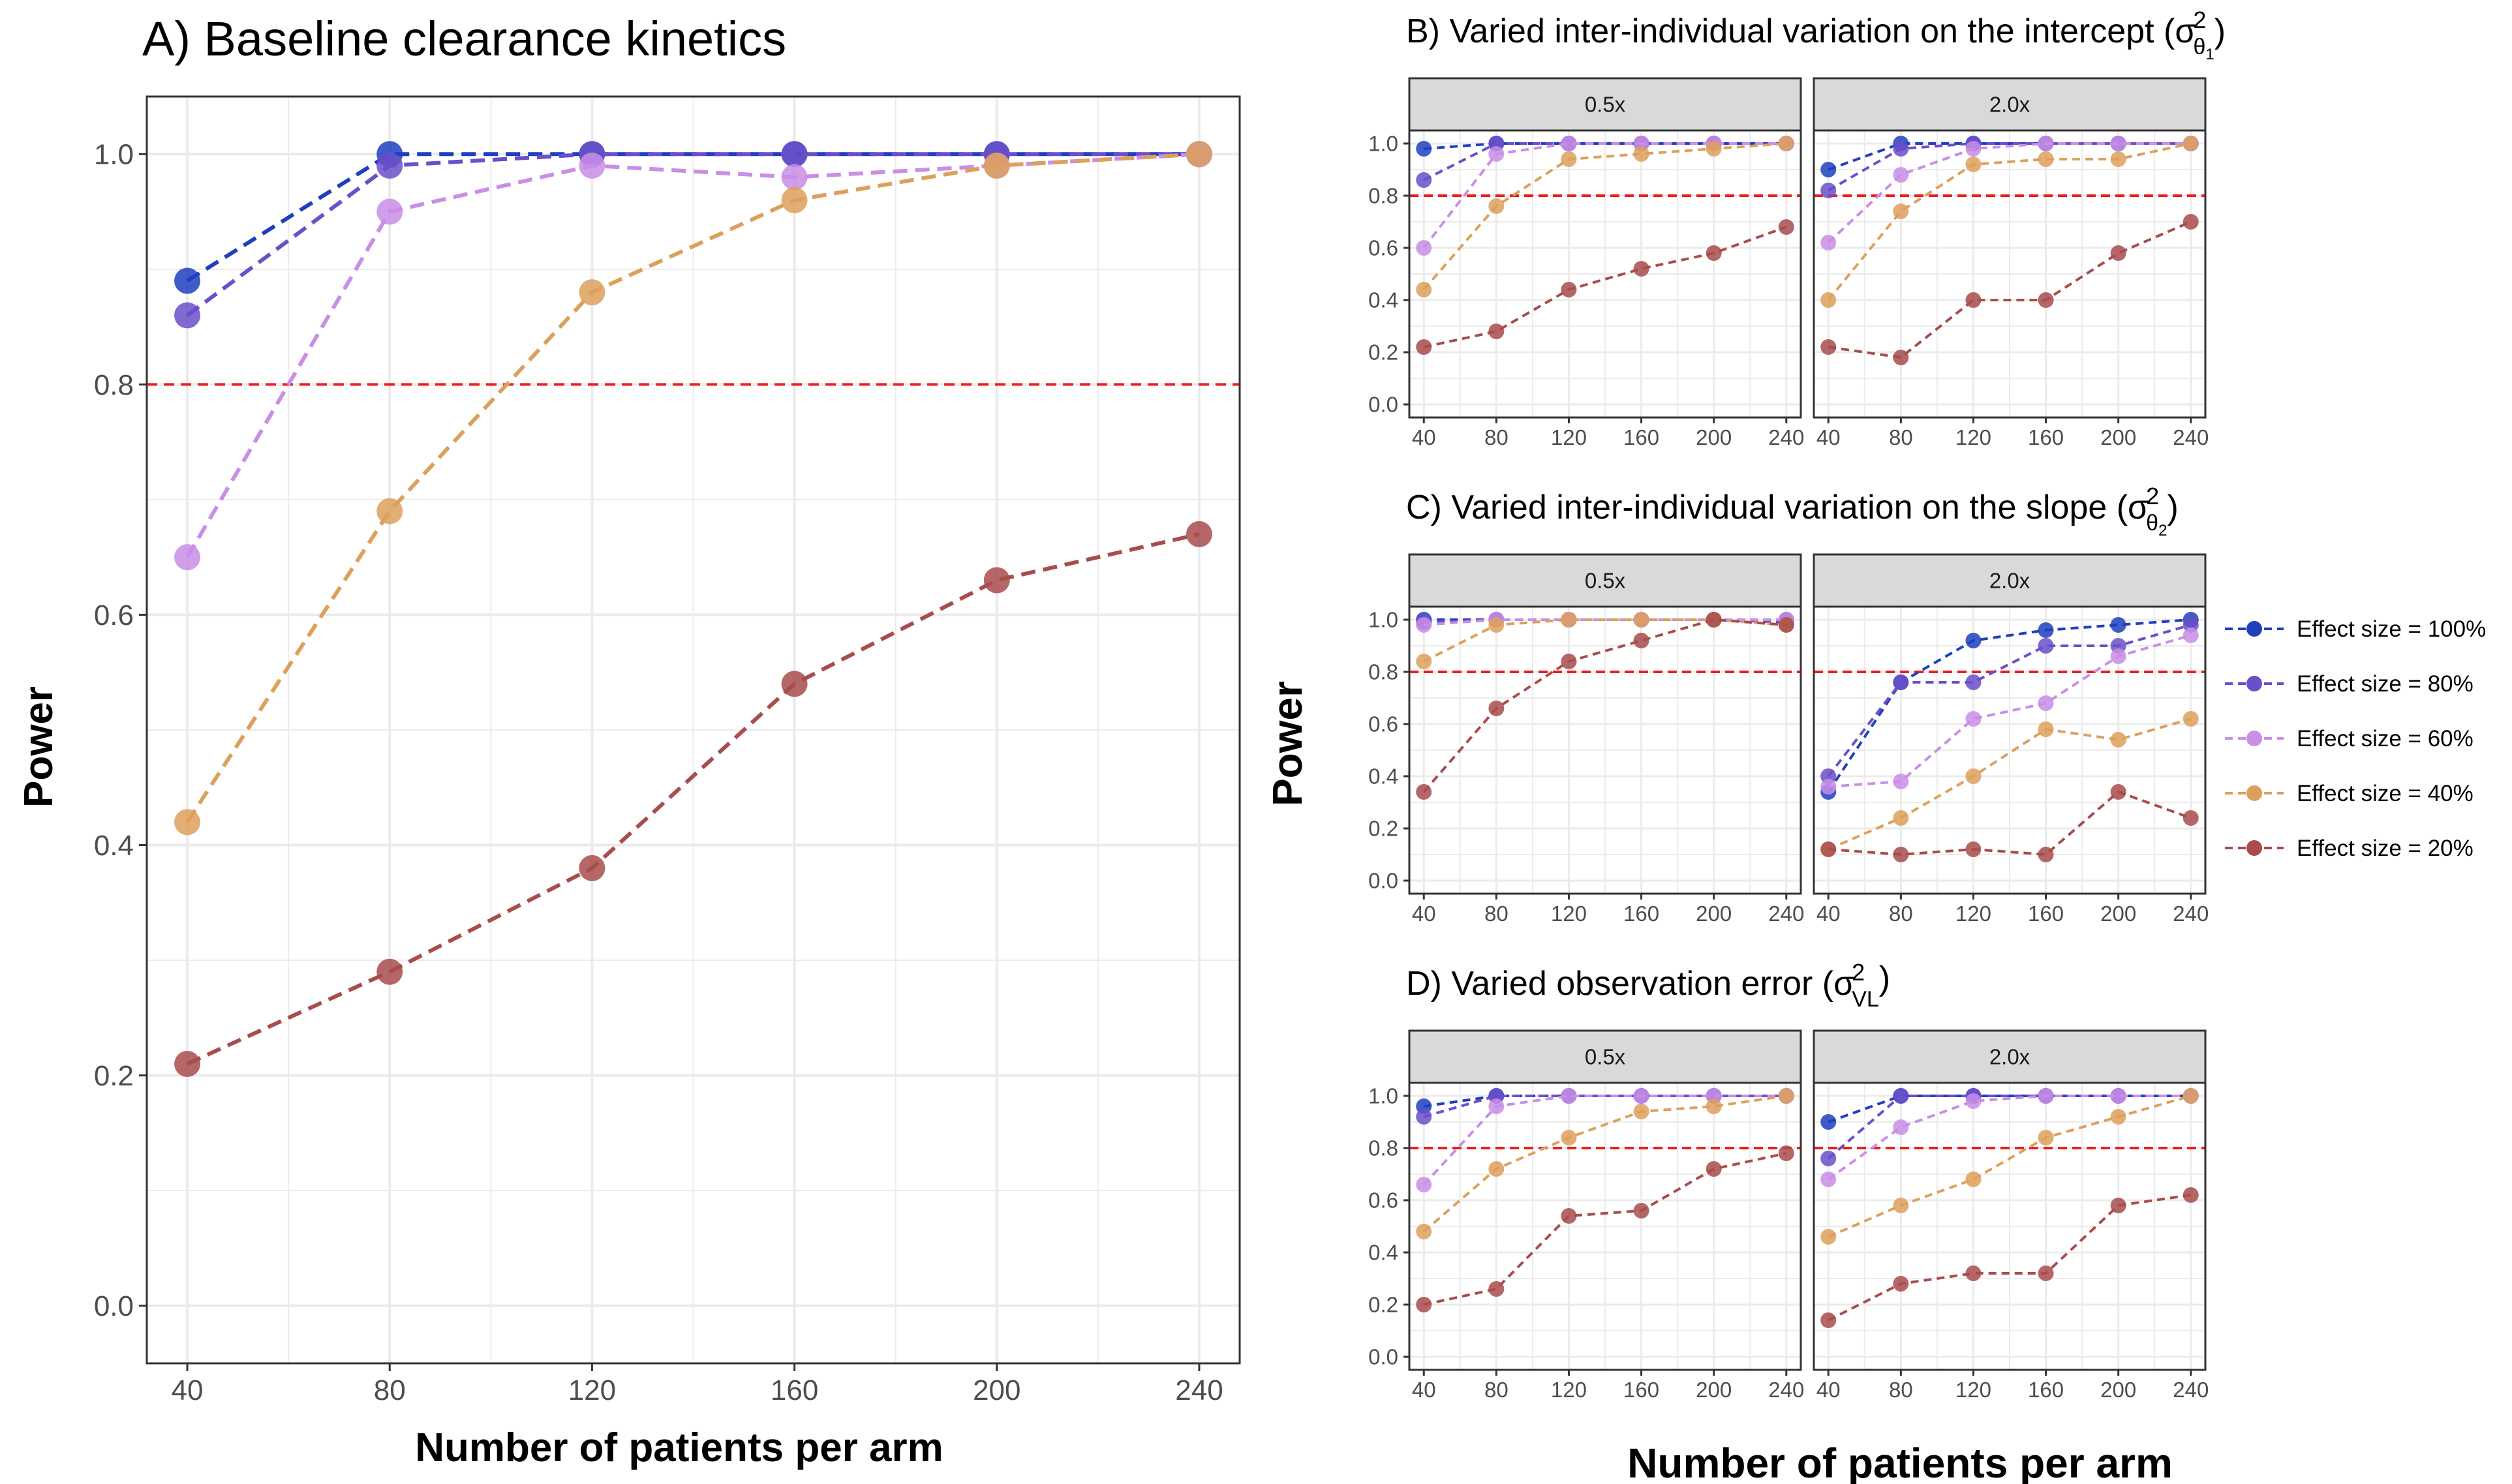 This screenshot has height=1484, width=2512. What do you see at coordinates (114, 1306) in the screenshot?
I see `panel-a-y-tick-label: 0.0` at bounding box center [114, 1306].